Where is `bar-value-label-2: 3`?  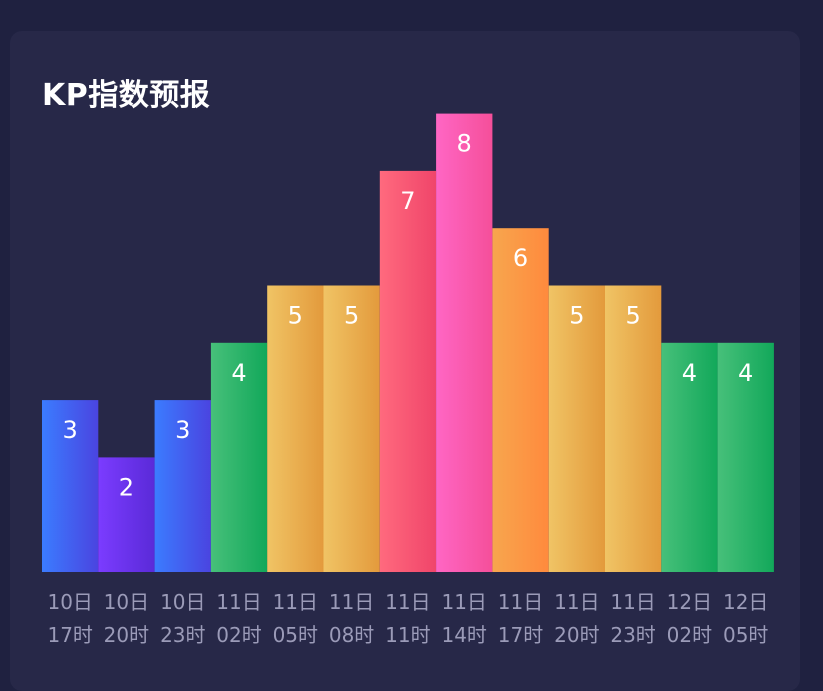 bar-value-label-2: 3 is located at coordinates (182, 430).